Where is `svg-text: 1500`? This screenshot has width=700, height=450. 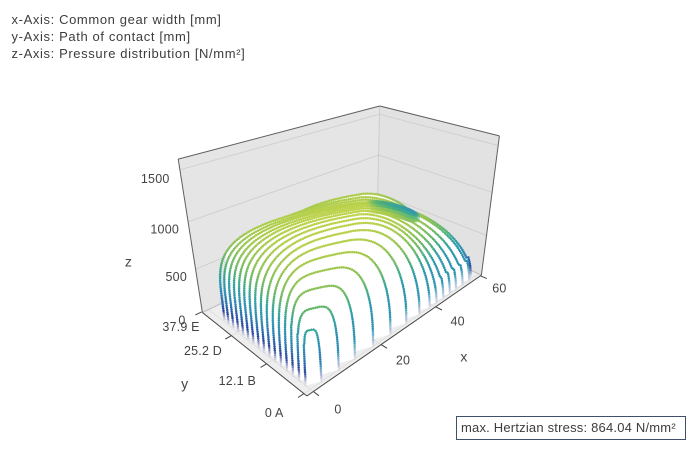
svg-text: 1500 is located at coordinates (155, 179).